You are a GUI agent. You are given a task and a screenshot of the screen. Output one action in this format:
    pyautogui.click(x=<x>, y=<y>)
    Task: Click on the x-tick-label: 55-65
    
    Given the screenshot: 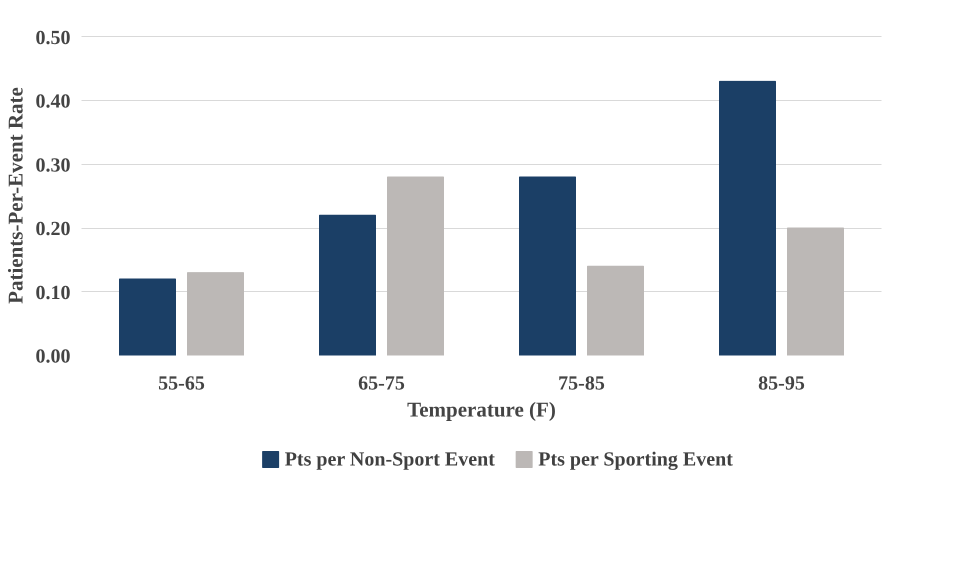 What is the action you would take?
    pyautogui.click(x=181, y=383)
    